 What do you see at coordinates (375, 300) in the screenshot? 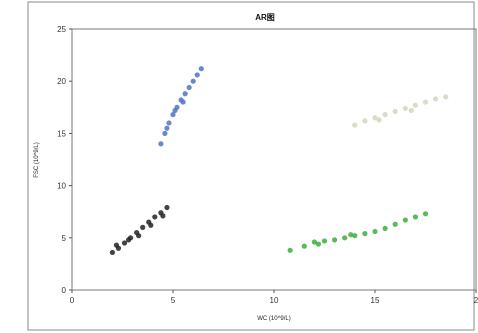
I see `x-tick-label: 15` at bounding box center [375, 300].